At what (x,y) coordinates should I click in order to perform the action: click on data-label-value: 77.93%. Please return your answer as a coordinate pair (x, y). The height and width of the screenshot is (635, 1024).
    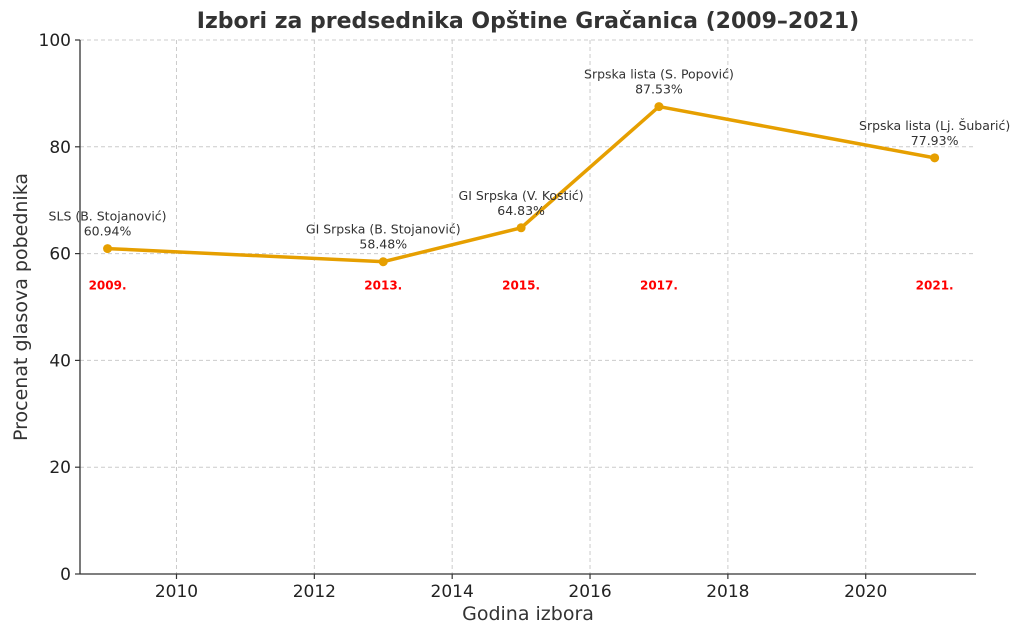
    Looking at the image, I should click on (935, 140).